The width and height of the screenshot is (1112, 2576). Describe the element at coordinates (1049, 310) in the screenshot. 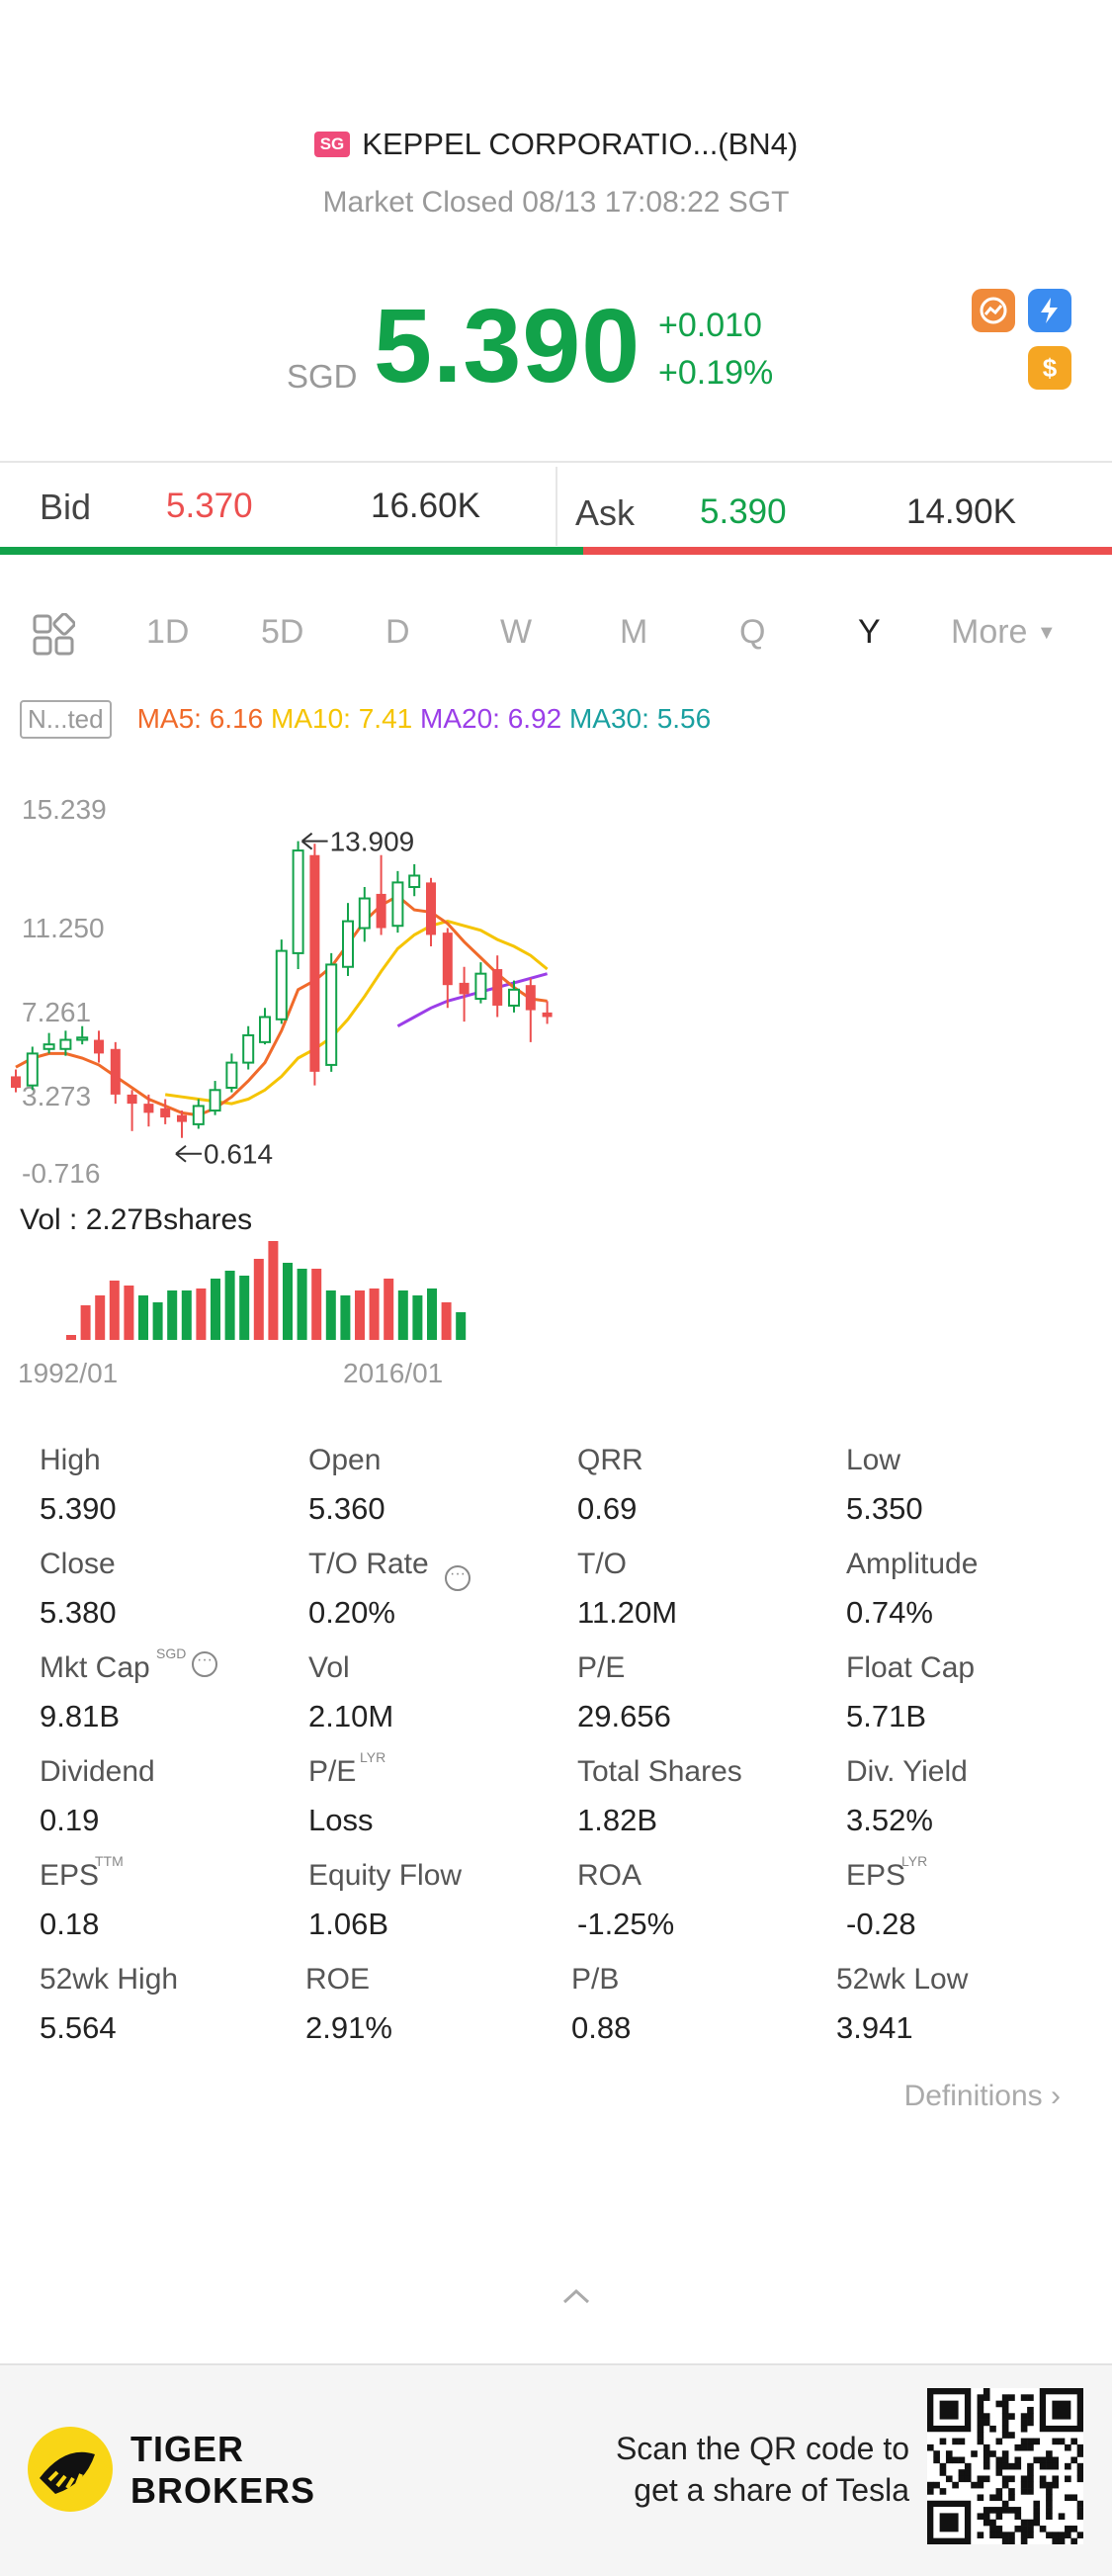

I see `level1-lightning-icon` at that location.